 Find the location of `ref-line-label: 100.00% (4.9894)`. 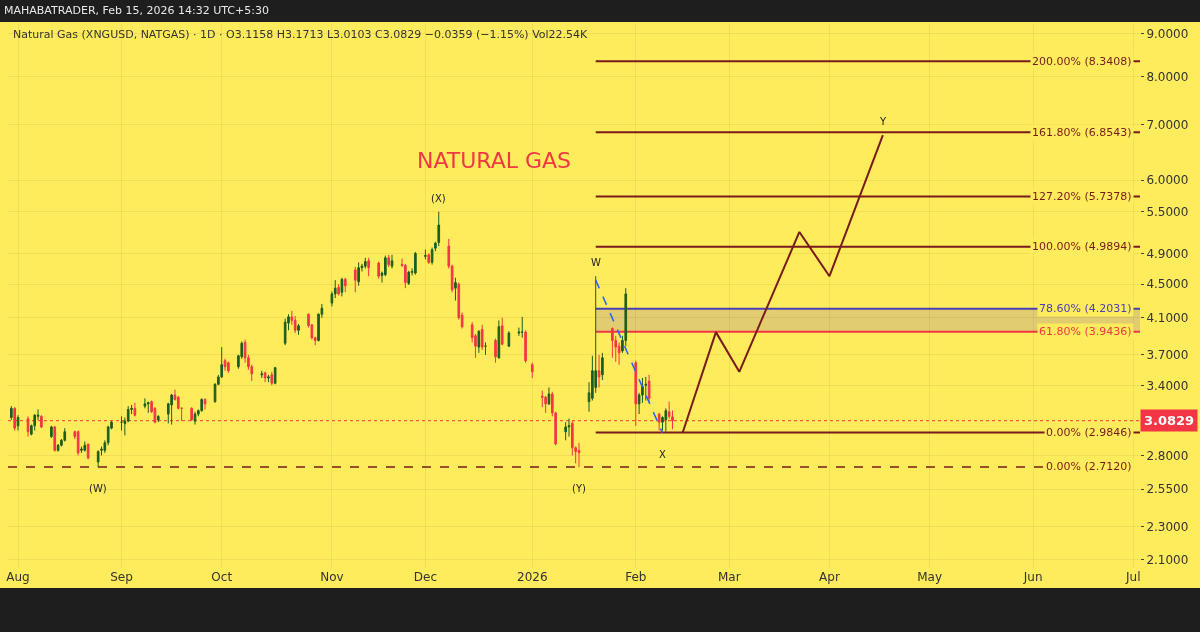

ref-line-label: 100.00% (4.9894) is located at coordinates (1082, 246).